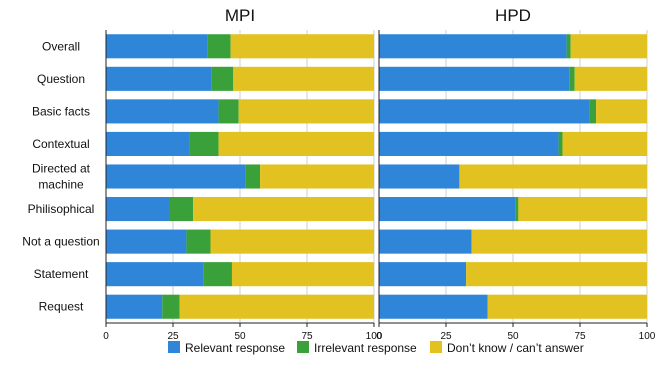 The width and height of the screenshot is (659, 371). I want to click on category-label: Contextual, so click(60, 144).